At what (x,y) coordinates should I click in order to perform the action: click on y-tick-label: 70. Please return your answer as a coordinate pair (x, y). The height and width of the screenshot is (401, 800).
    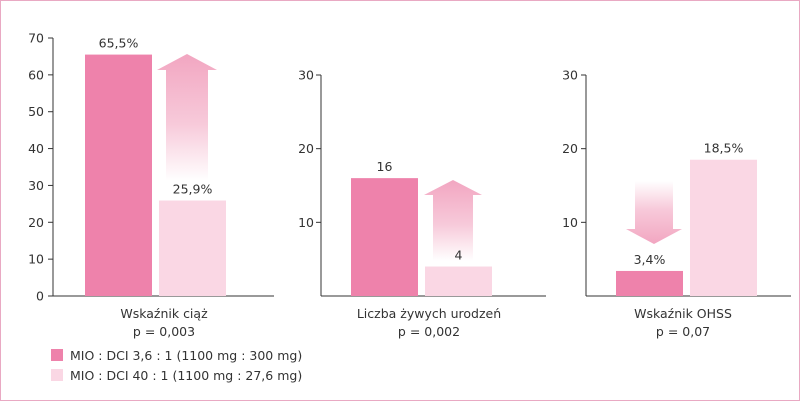
    Looking at the image, I should click on (36, 38).